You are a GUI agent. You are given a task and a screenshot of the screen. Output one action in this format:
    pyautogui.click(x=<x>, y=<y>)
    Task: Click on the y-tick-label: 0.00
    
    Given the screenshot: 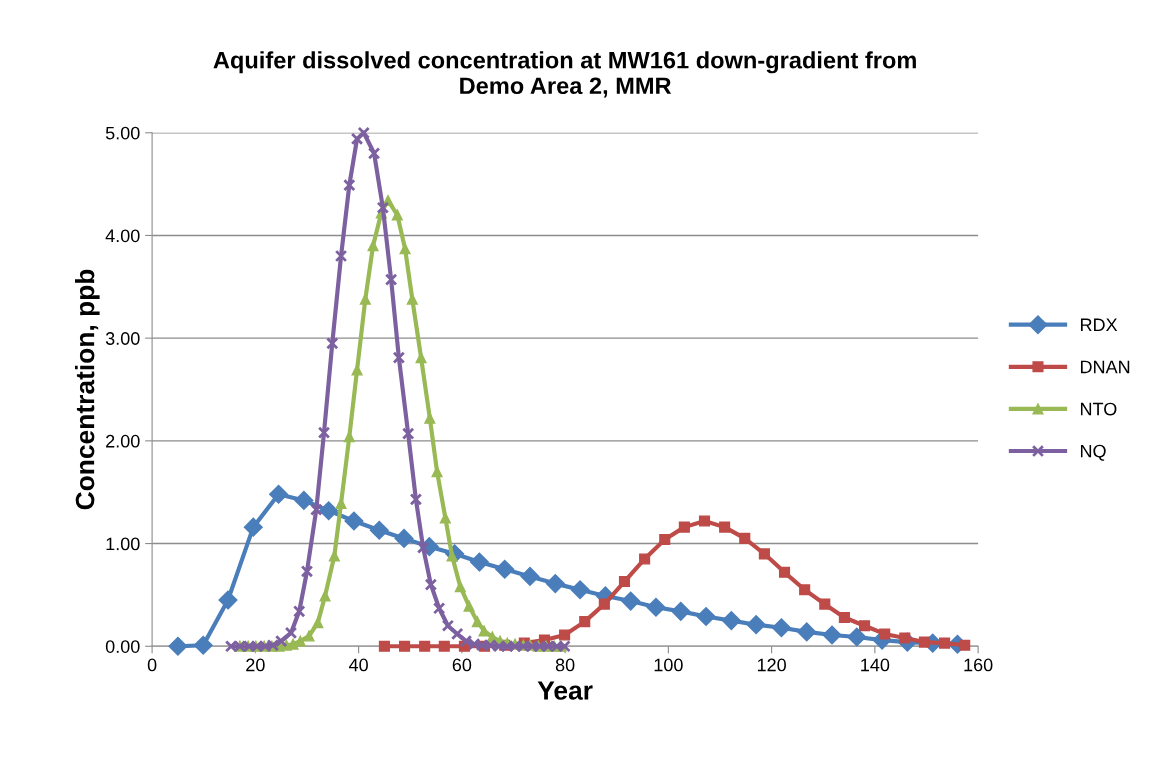 What is the action you would take?
    pyautogui.click(x=122, y=646)
    